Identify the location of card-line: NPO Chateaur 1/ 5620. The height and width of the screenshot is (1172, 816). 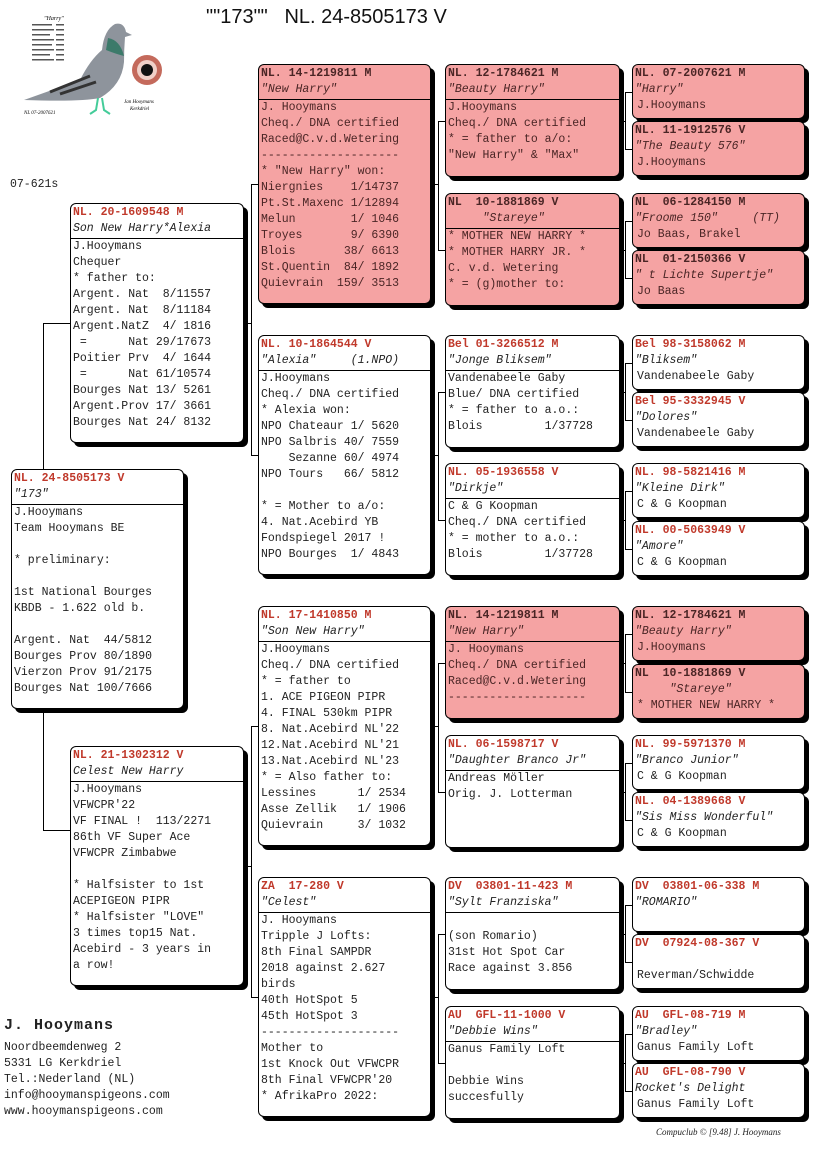
(330, 426).